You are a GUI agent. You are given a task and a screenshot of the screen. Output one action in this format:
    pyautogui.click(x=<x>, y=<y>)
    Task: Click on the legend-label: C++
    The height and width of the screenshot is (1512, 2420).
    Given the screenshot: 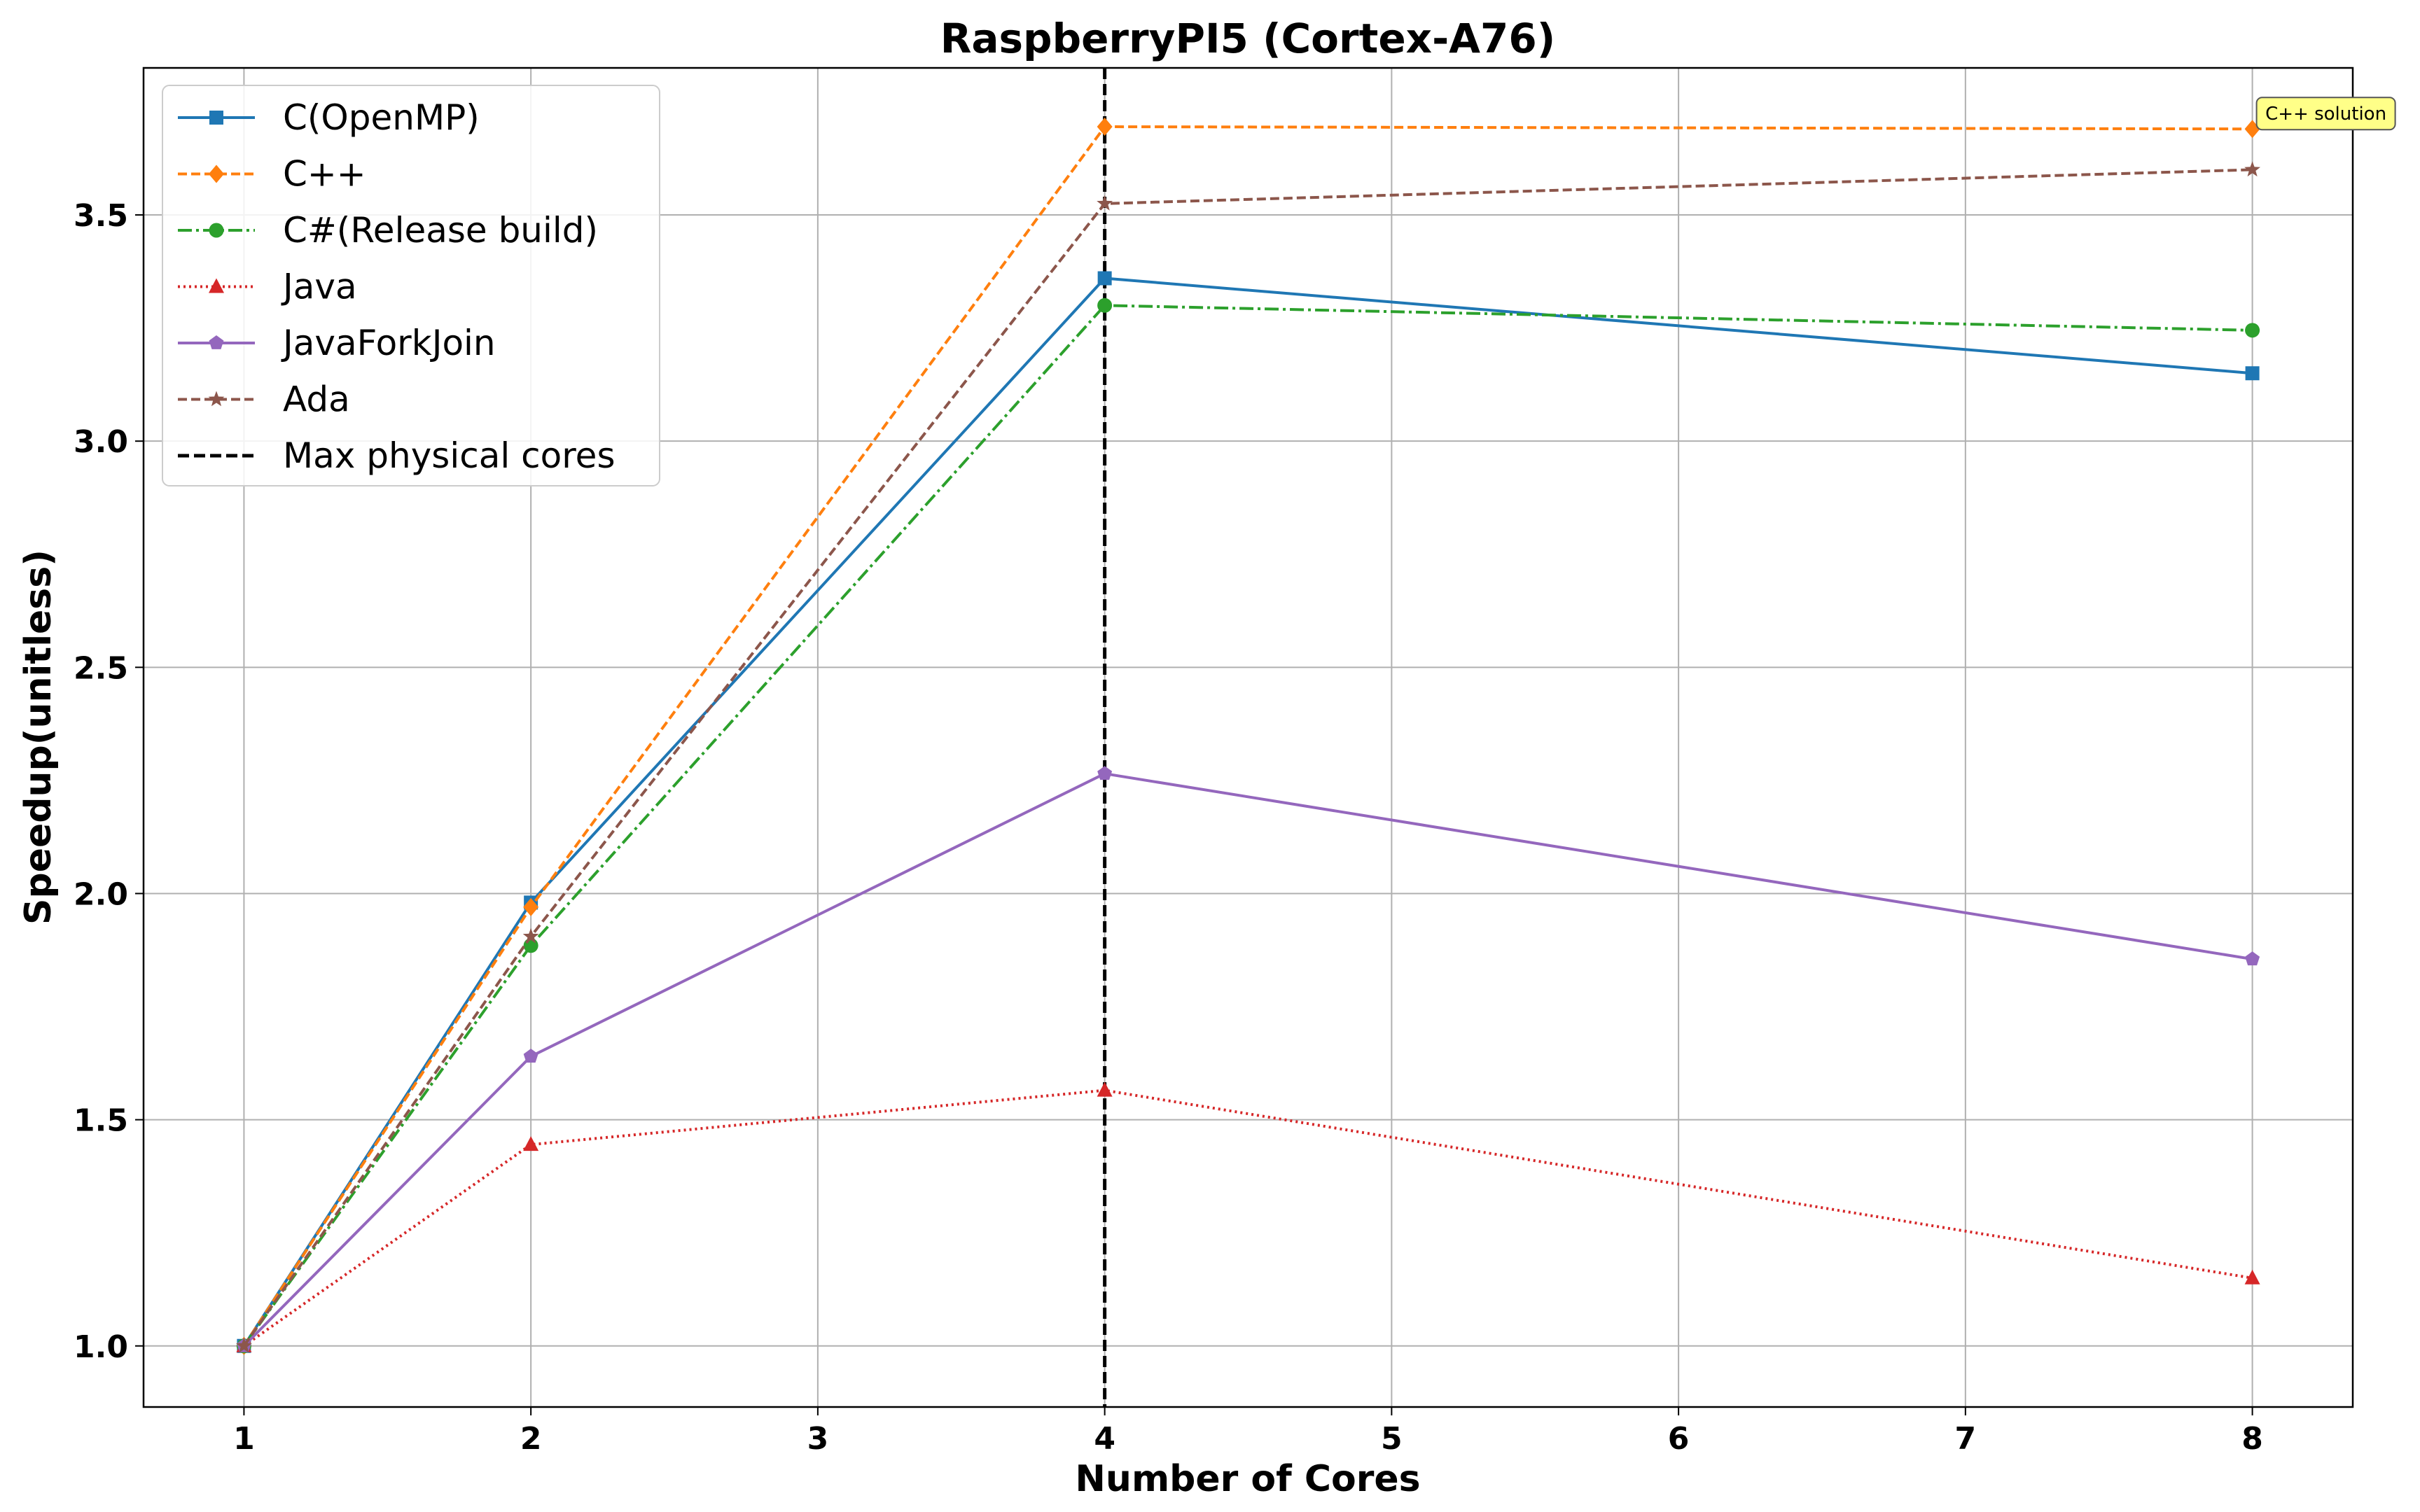 What is the action you would take?
    pyautogui.click(x=324, y=174)
    